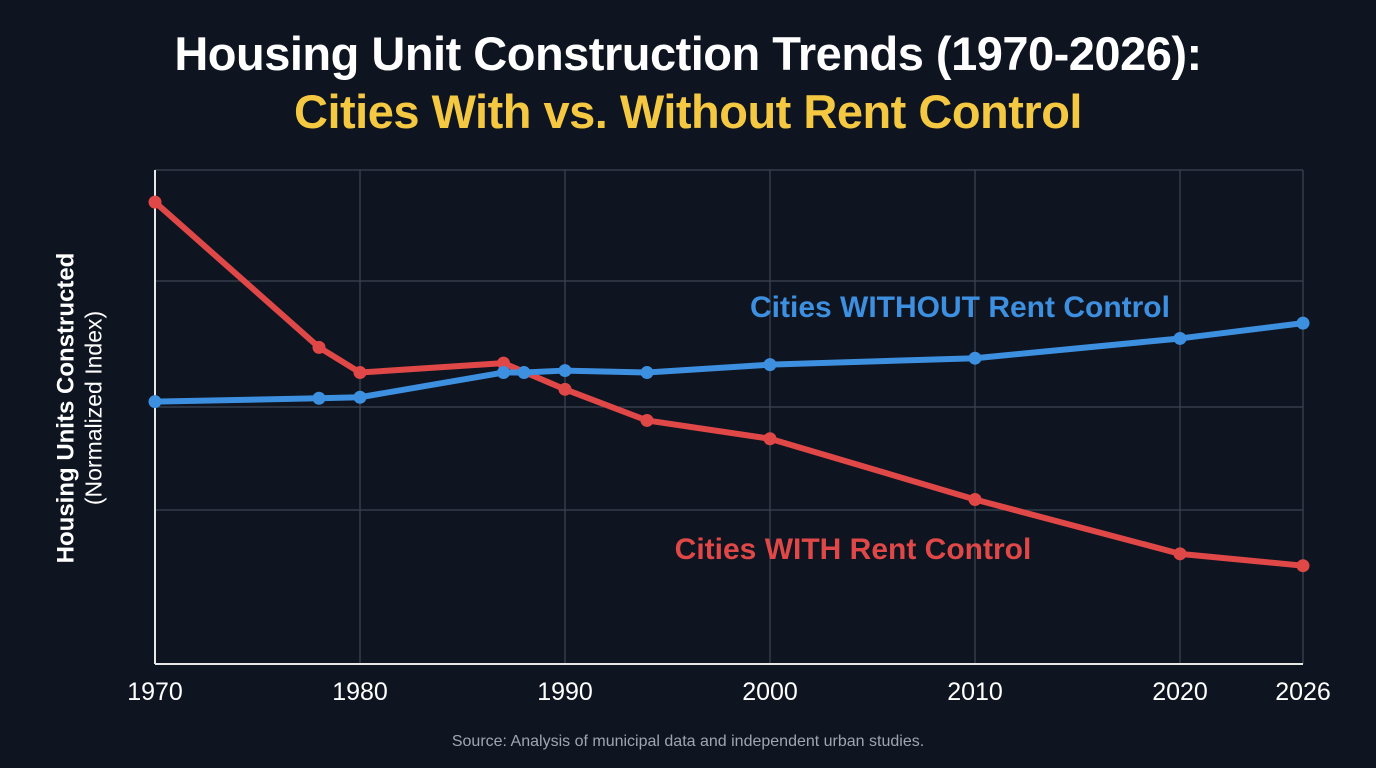 This screenshot has height=768, width=1376. I want to click on x-tick-label: 2026, so click(1303, 692).